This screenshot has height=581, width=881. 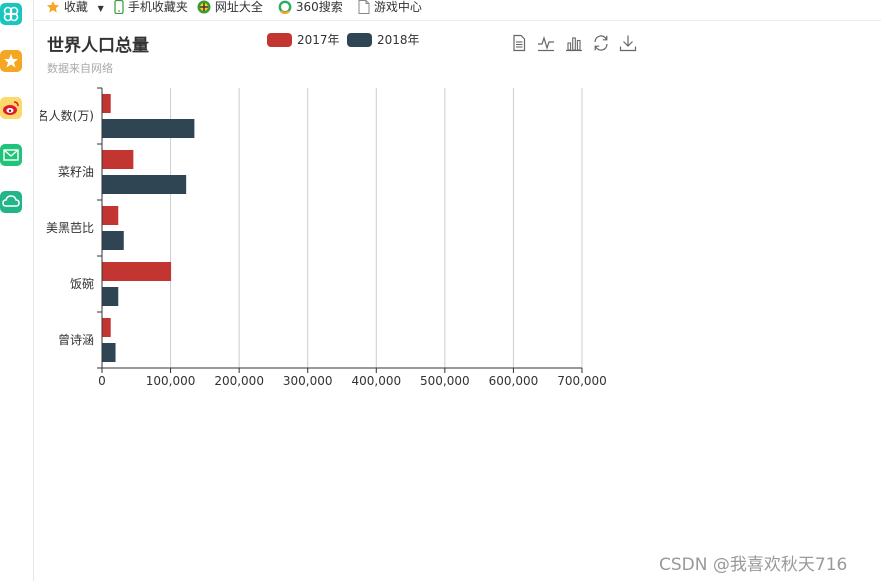 I want to click on chevron-down-icon: ▼, so click(x=100, y=8).